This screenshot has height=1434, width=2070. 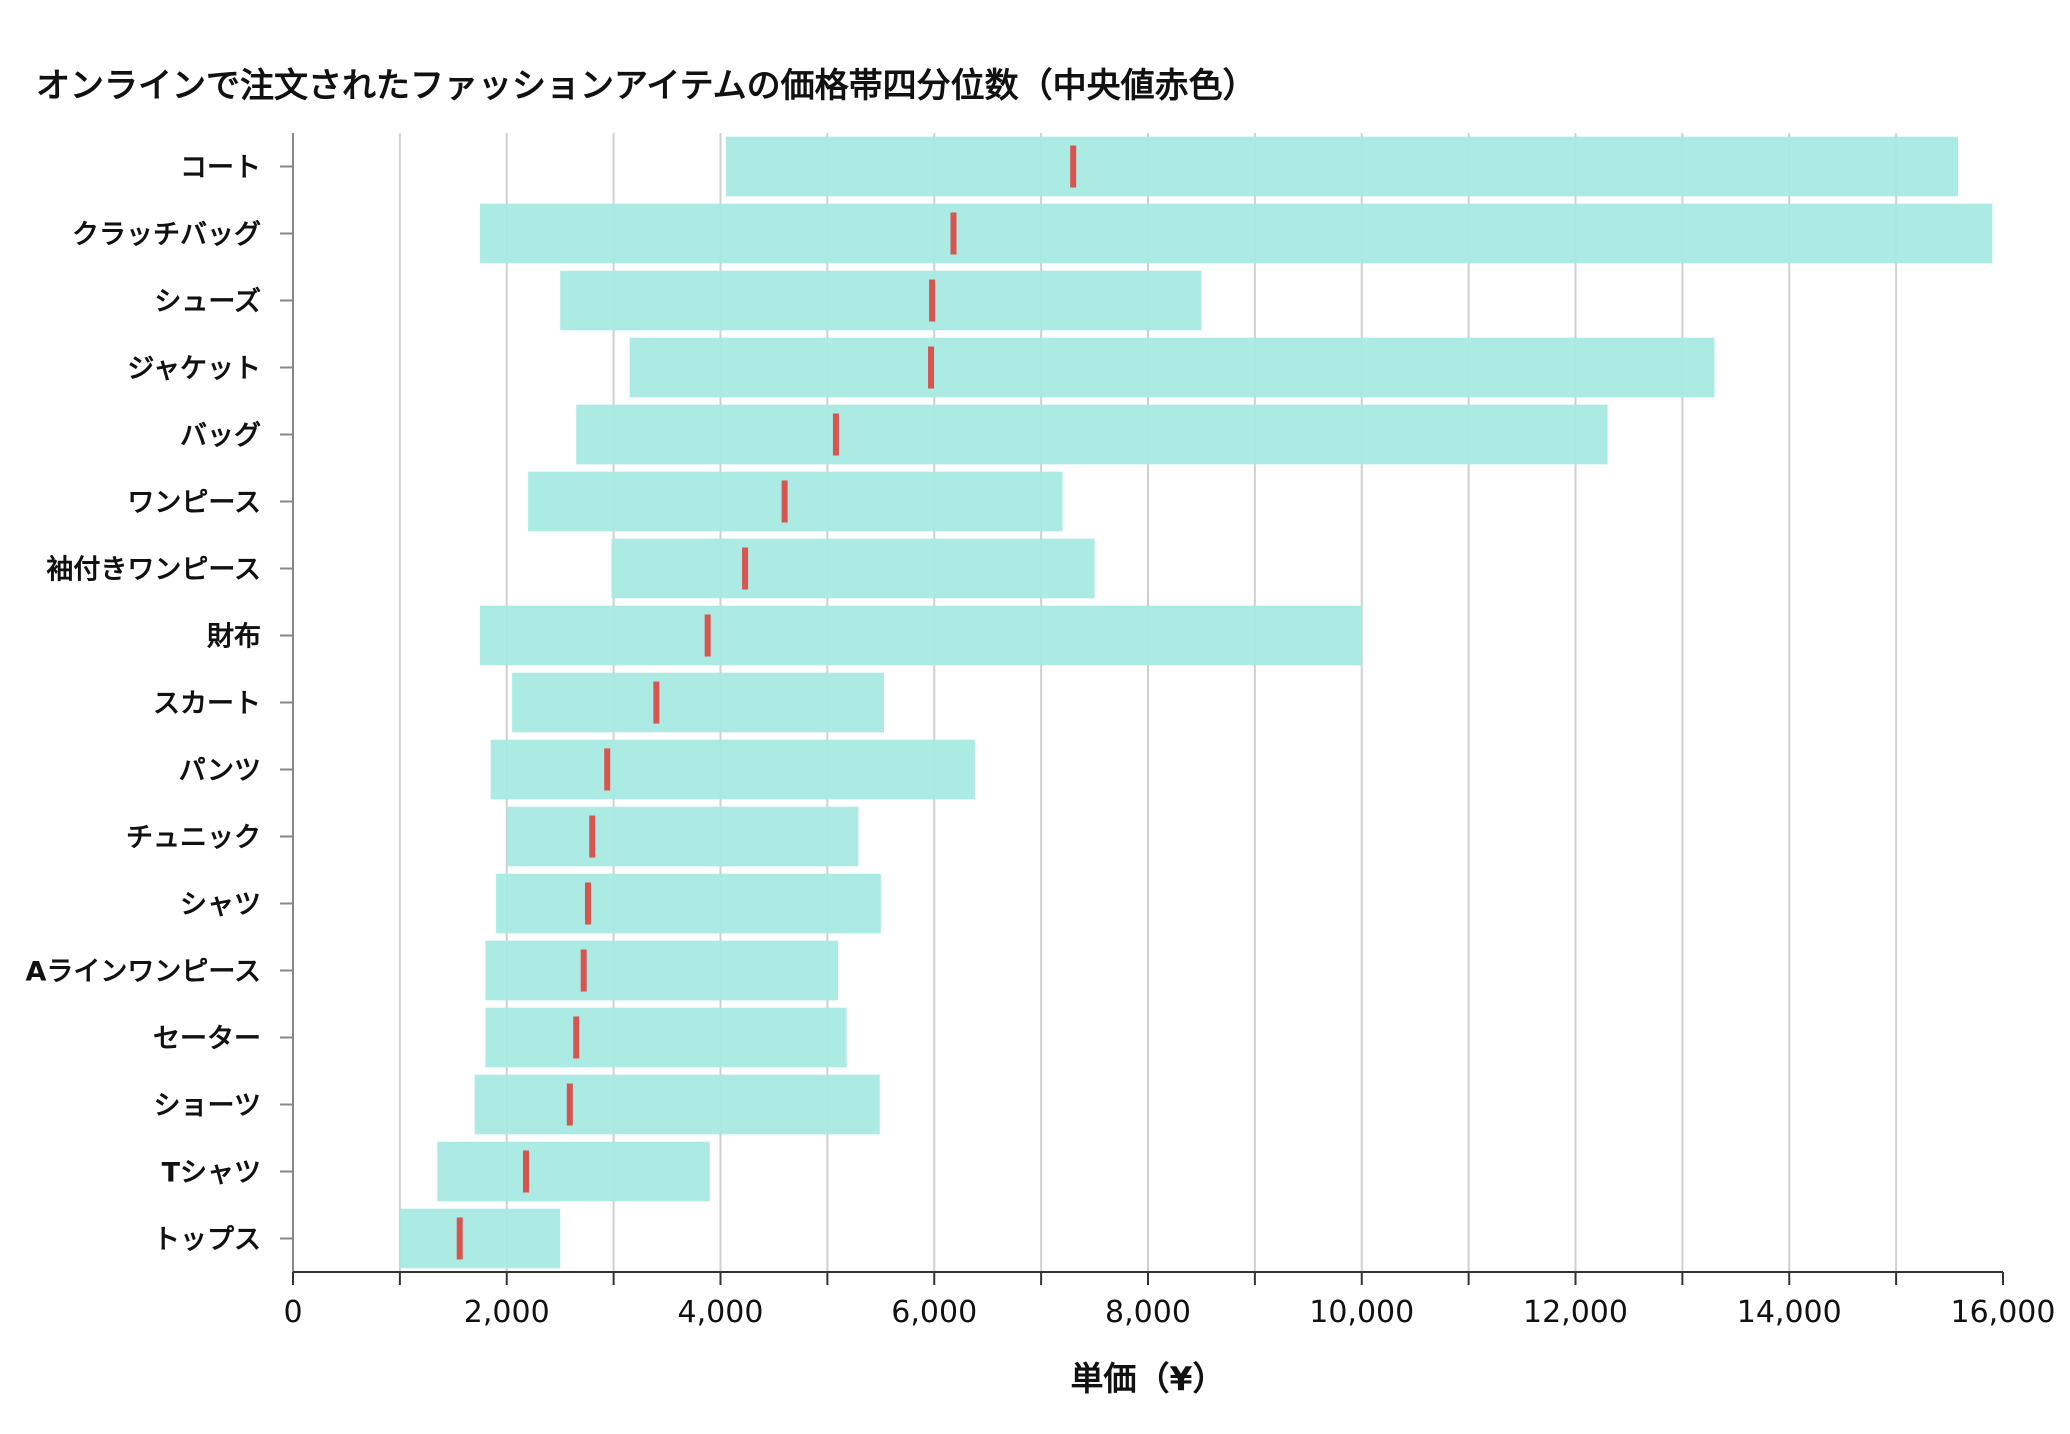 I want to click on category-label: ジャケット, so click(x=194, y=369).